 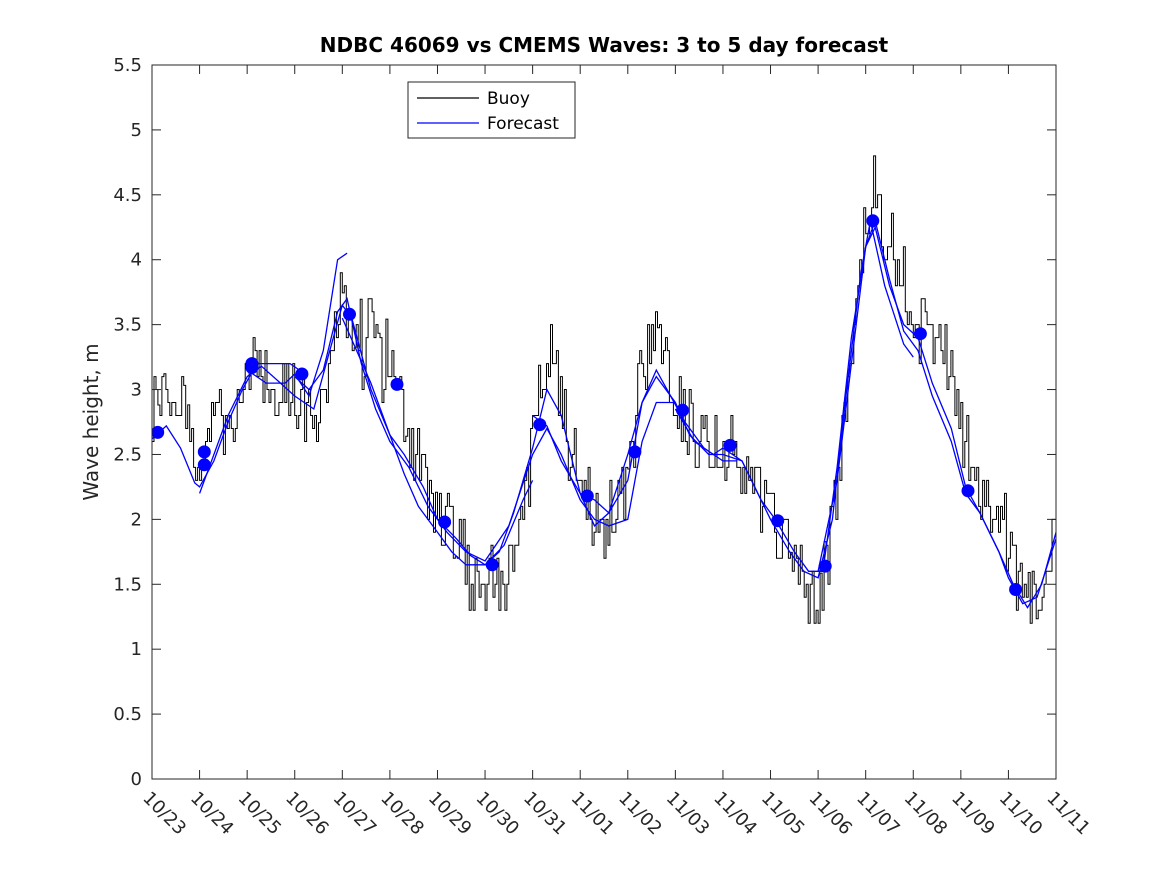 I want to click on y-tick-label: 0, so click(x=136, y=779).